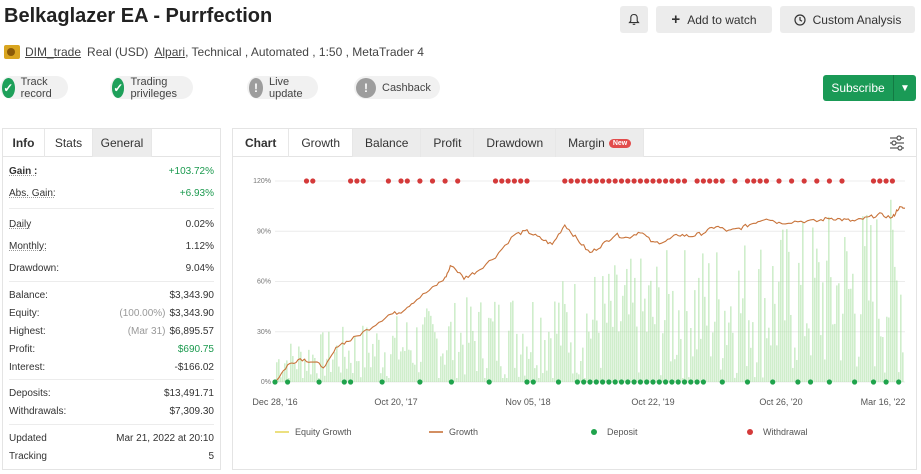 The height and width of the screenshot is (474, 921). What do you see at coordinates (12, 52) in the screenshot?
I see `avatar` at bounding box center [12, 52].